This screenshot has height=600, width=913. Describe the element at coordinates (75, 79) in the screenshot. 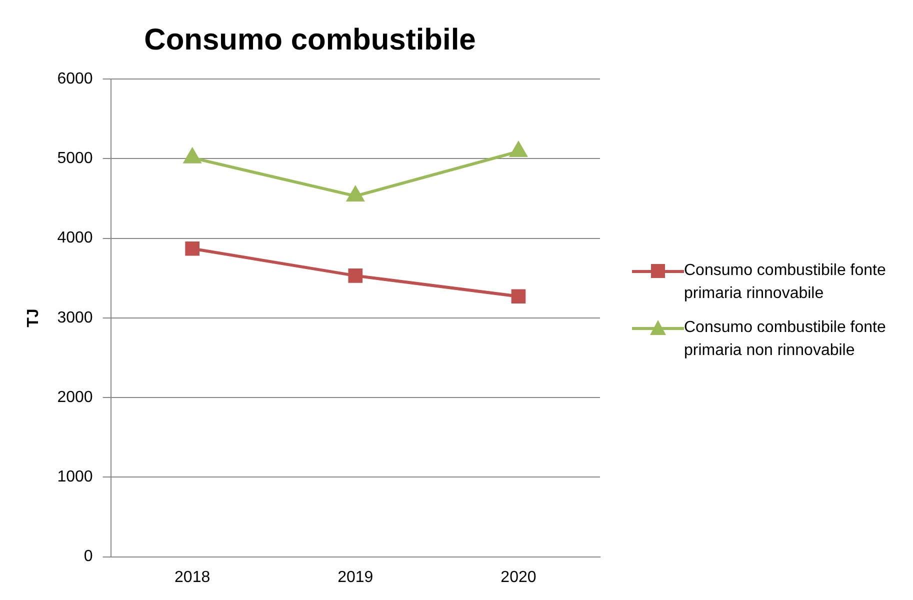

I see `y-tick-label: 6000` at that location.